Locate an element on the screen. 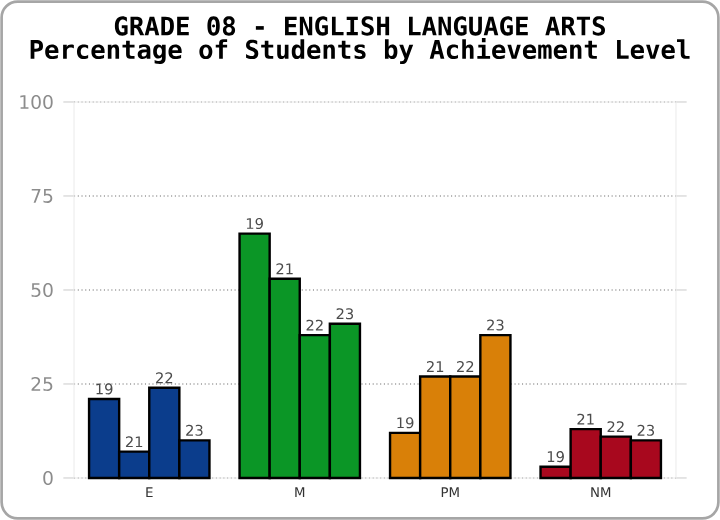 The height and width of the screenshot is (520, 720). chart-subtitle: Percentage of Students by Achievement Level is located at coordinates (360, 51).